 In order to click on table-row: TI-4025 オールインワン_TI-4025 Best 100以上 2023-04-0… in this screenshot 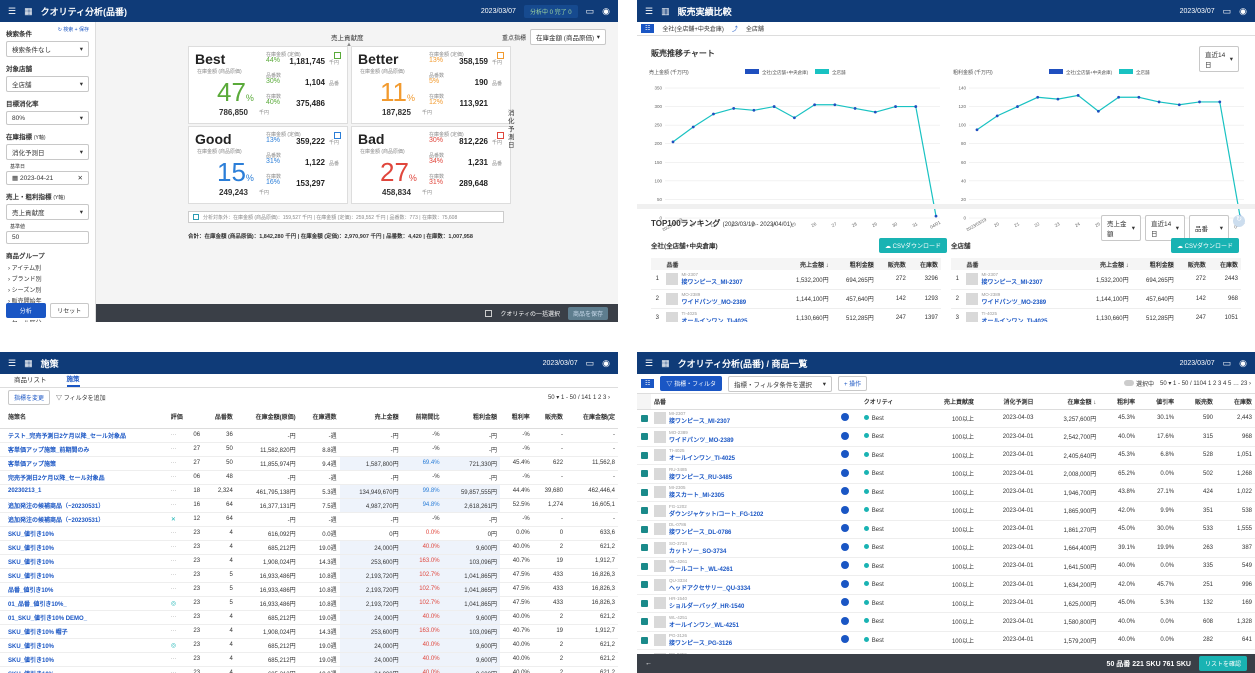, I will do `click(946, 455)`.